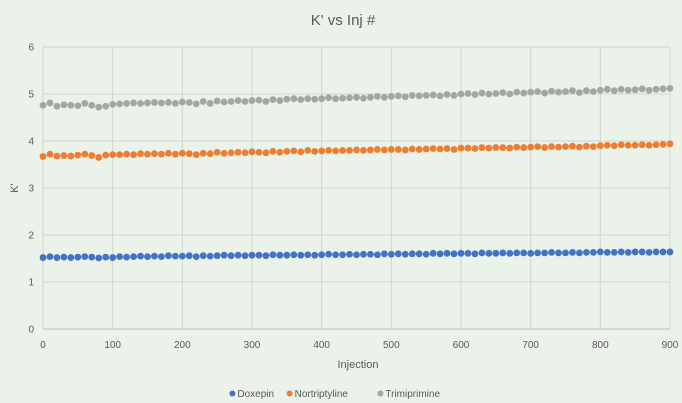 The height and width of the screenshot is (403, 682). Describe the element at coordinates (670, 345) in the screenshot. I see `x-tick-label: 900` at that location.